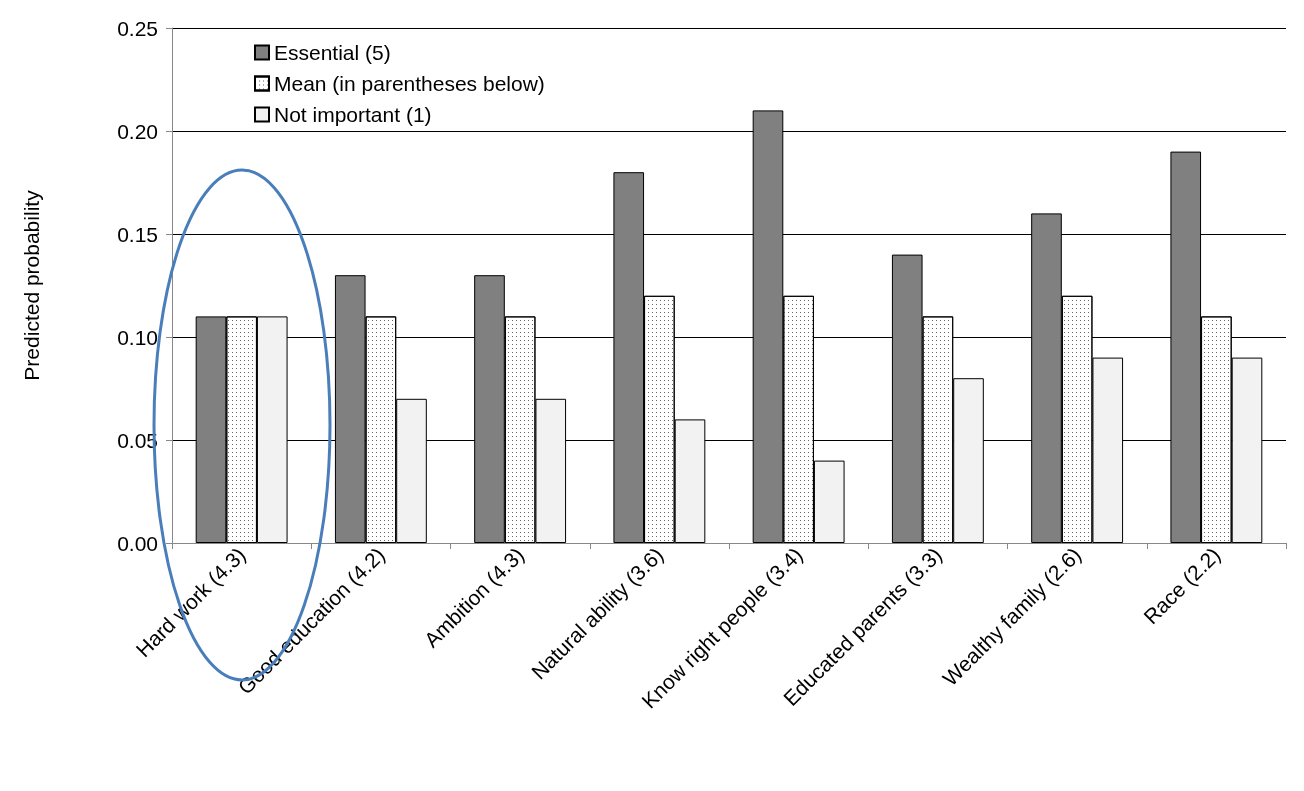 This screenshot has height=791, width=1304. I want to click on y-tick-label: 0.00, so click(137, 543).